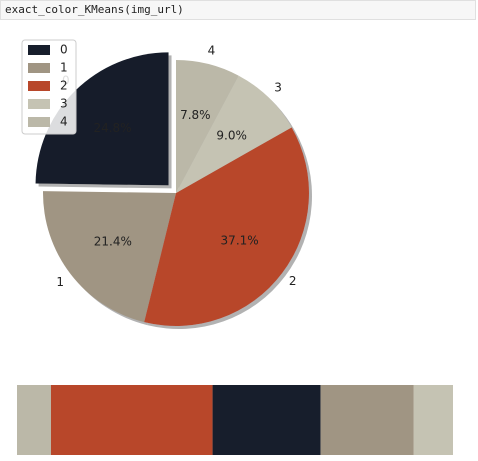 This screenshot has height=461, width=478. Describe the element at coordinates (64, 104) in the screenshot. I see `legend-label: 3` at that location.